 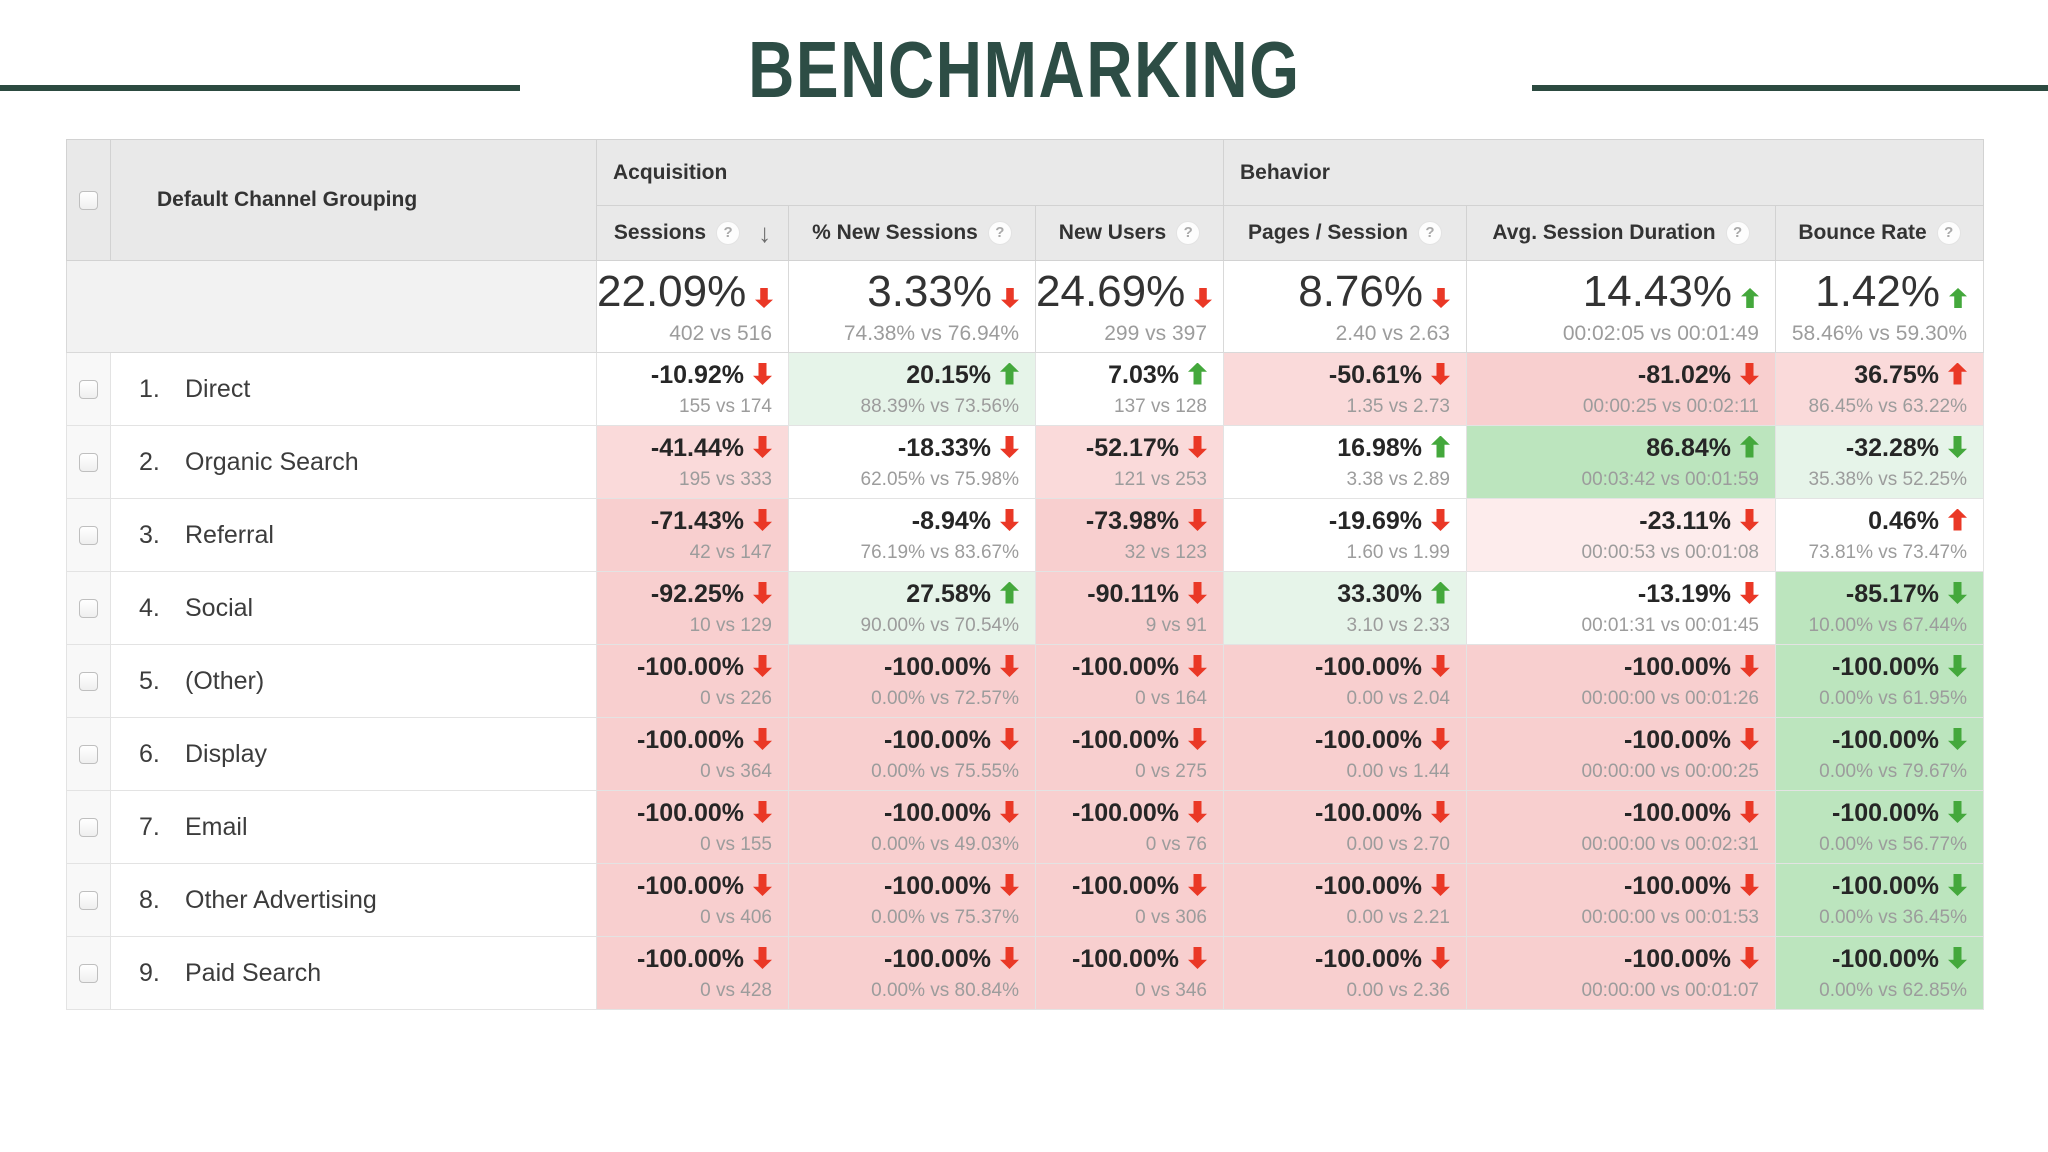 I want to click on comparison-values: 00:00:00 vs 00:01:26, so click(x=1670, y=698).